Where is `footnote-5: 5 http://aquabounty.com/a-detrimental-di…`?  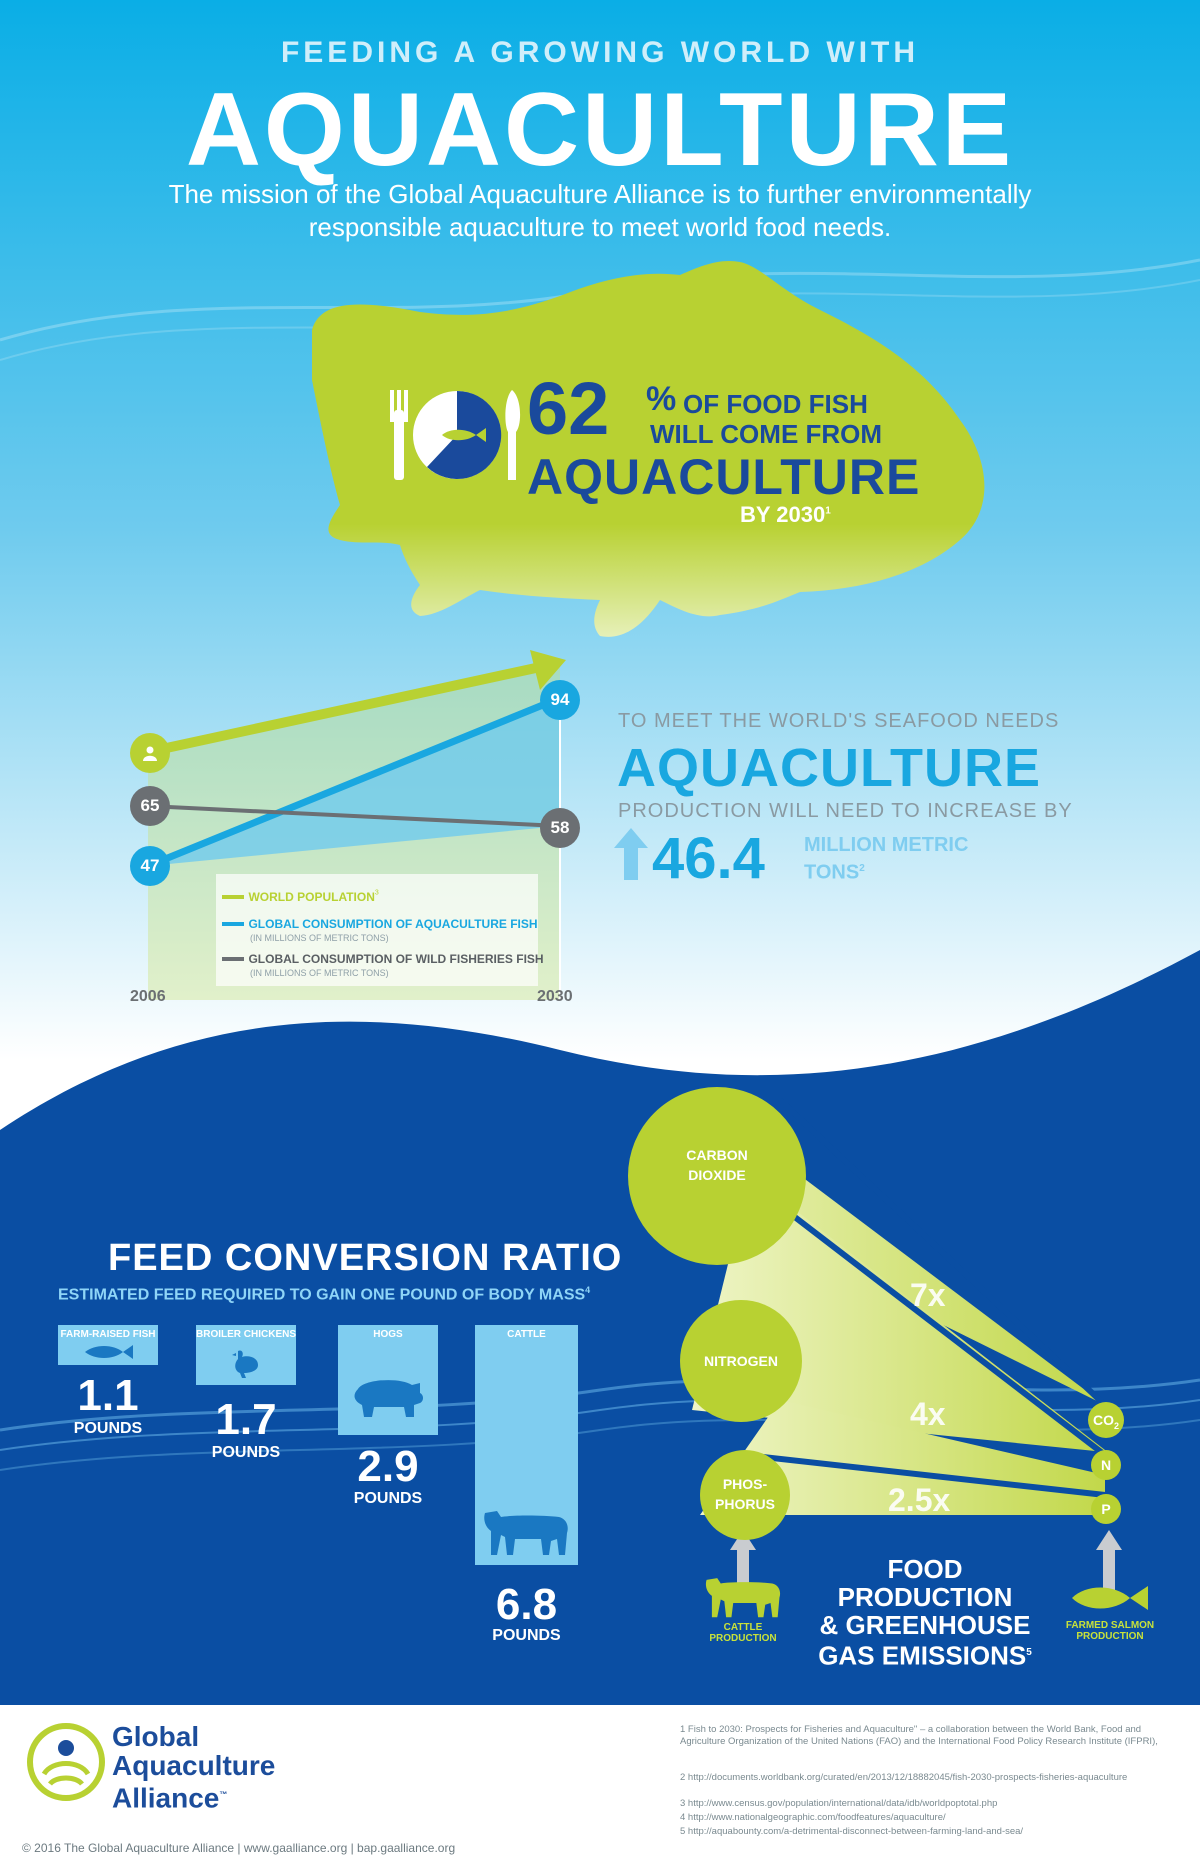 footnote-5: 5 http://aquabounty.com/a-detrimental-di… is located at coordinates (852, 1831).